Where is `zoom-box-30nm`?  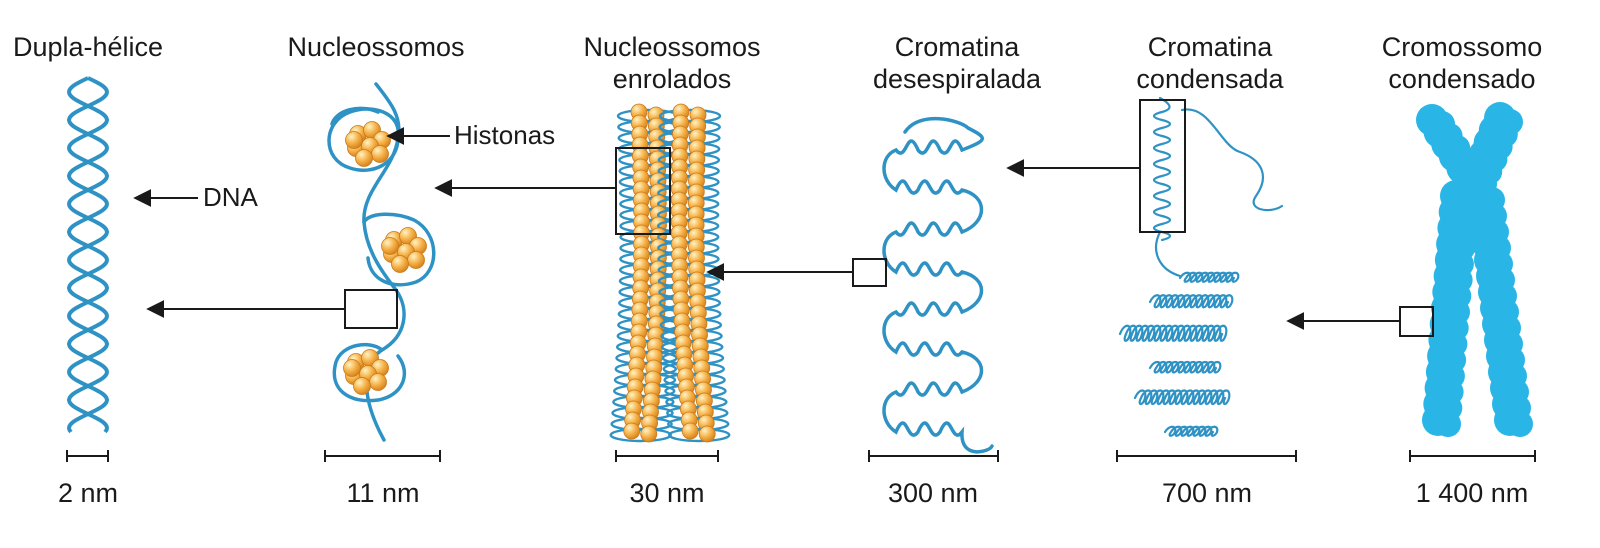 zoom-box-30nm is located at coordinates (643, 191).